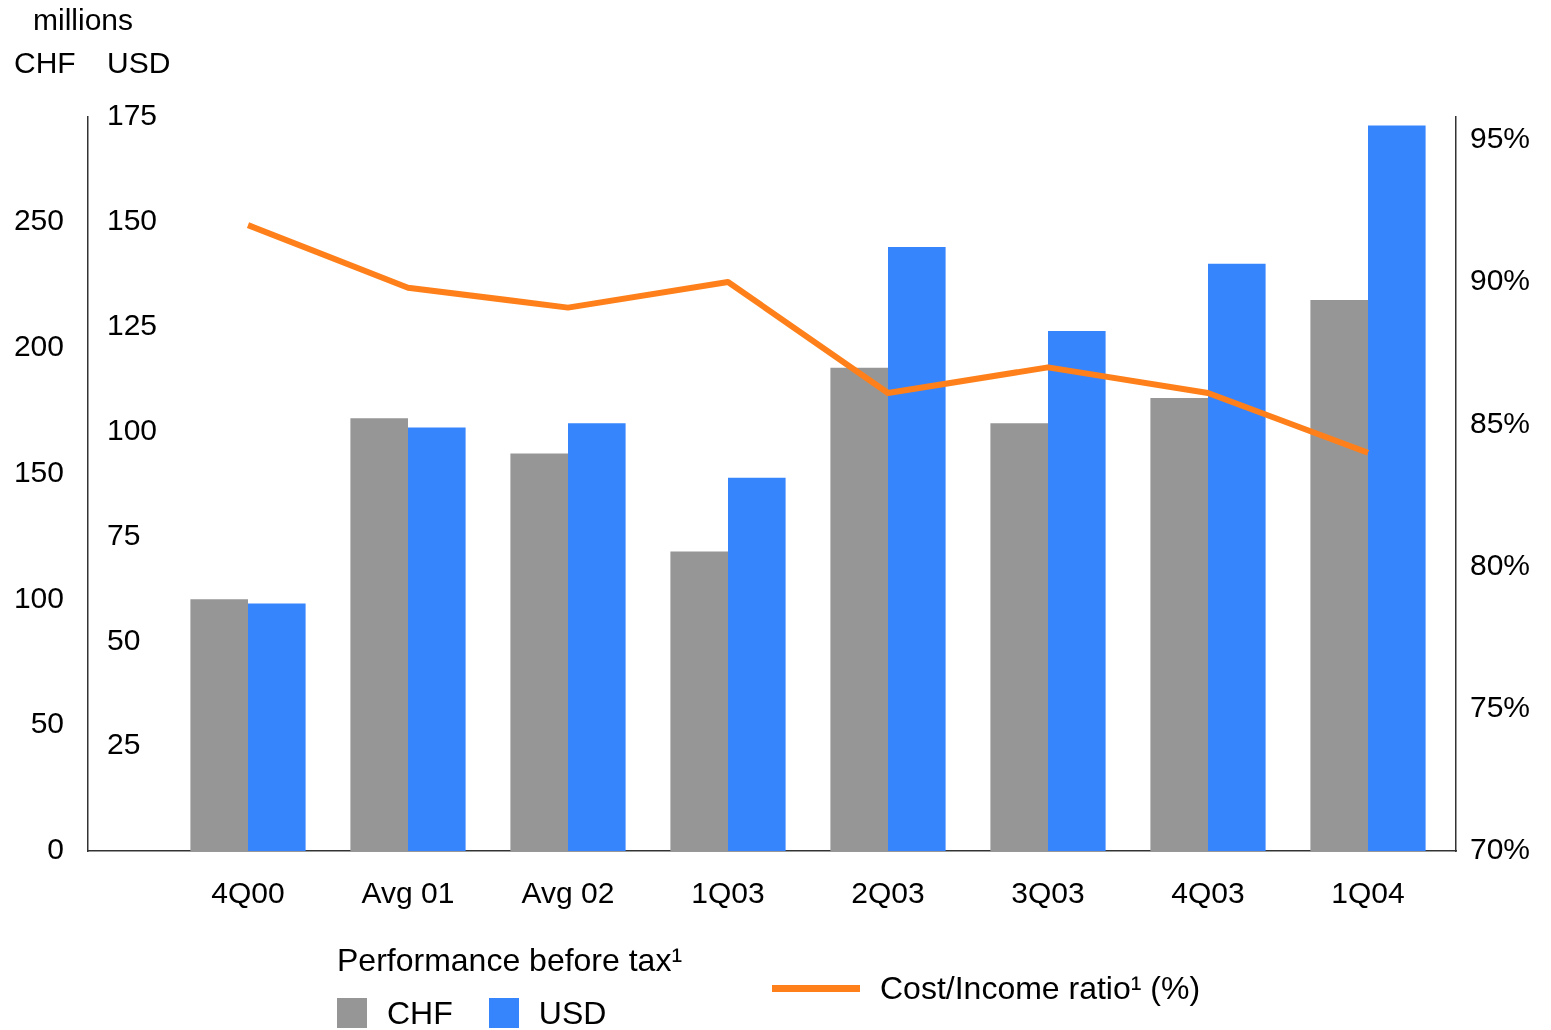 The width and height of the screenshot is (1551, 1030). I want to click on x-tick-label: 4Q03, so click(1208, 893).